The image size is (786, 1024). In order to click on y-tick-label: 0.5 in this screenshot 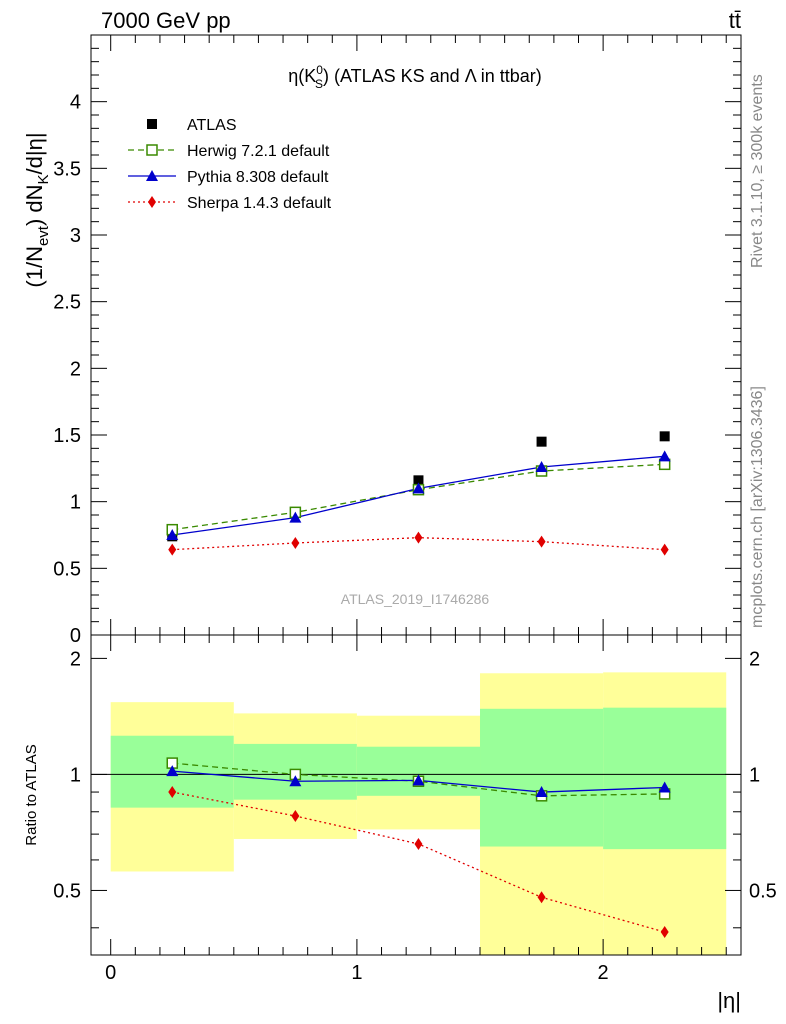, I will do `click(67, 569)`.